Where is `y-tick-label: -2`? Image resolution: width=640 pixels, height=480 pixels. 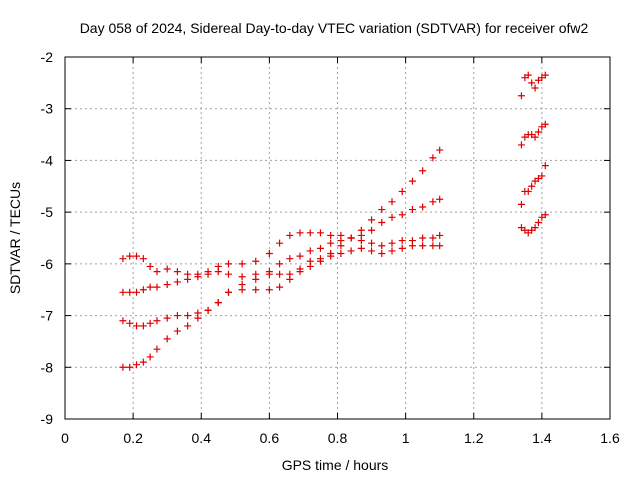 y-tick-label: -2 is located at coordinates (47, 57).